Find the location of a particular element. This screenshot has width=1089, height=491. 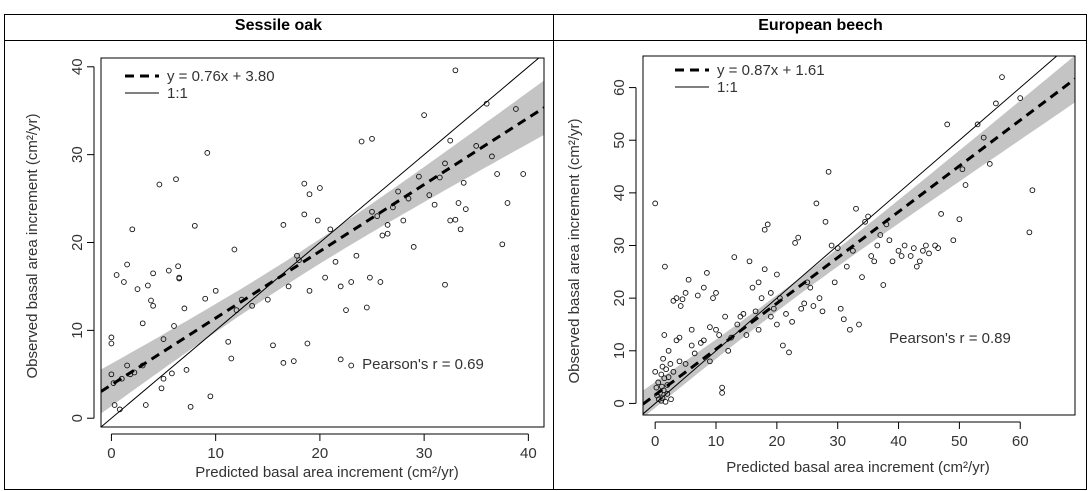

x-tick-label: 50 is located at coordinates (959, 441).